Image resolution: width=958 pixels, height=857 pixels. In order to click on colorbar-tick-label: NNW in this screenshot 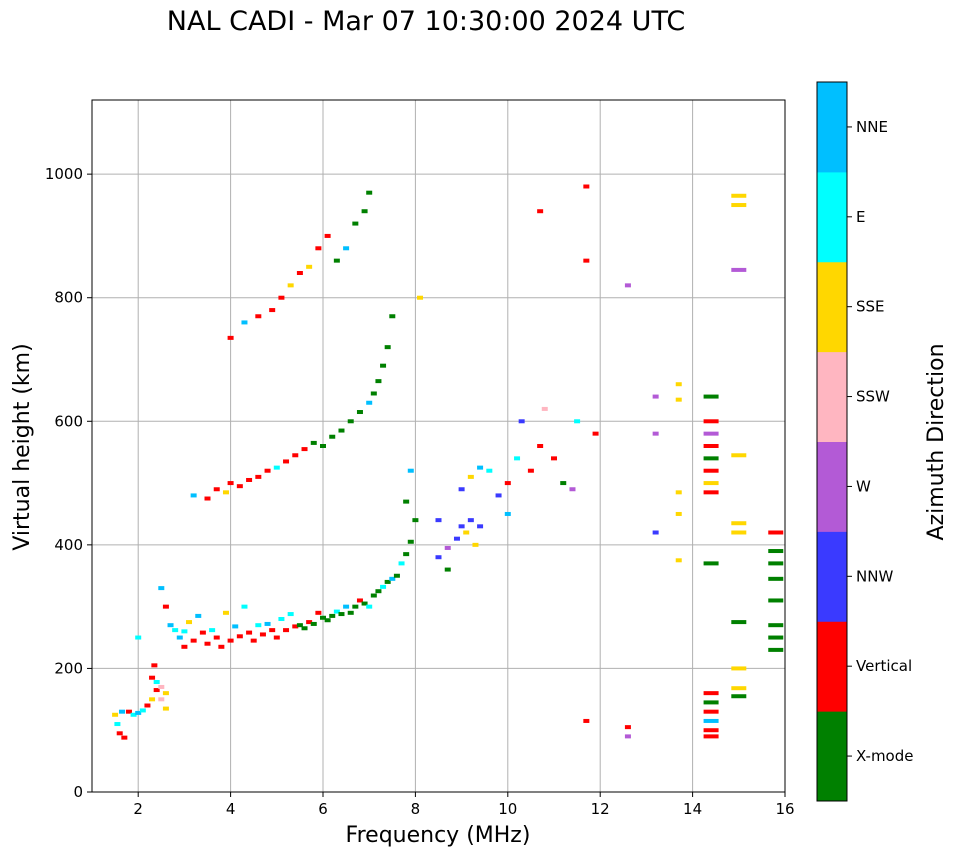, I will do `click(874, 576)`.